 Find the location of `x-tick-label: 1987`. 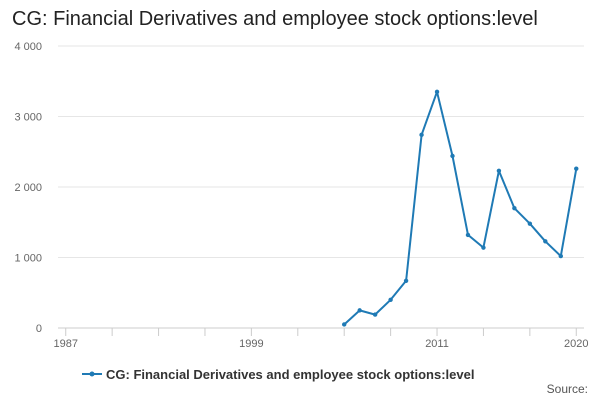

x-tick-label: 1987 is located at coordinates (65, 344).